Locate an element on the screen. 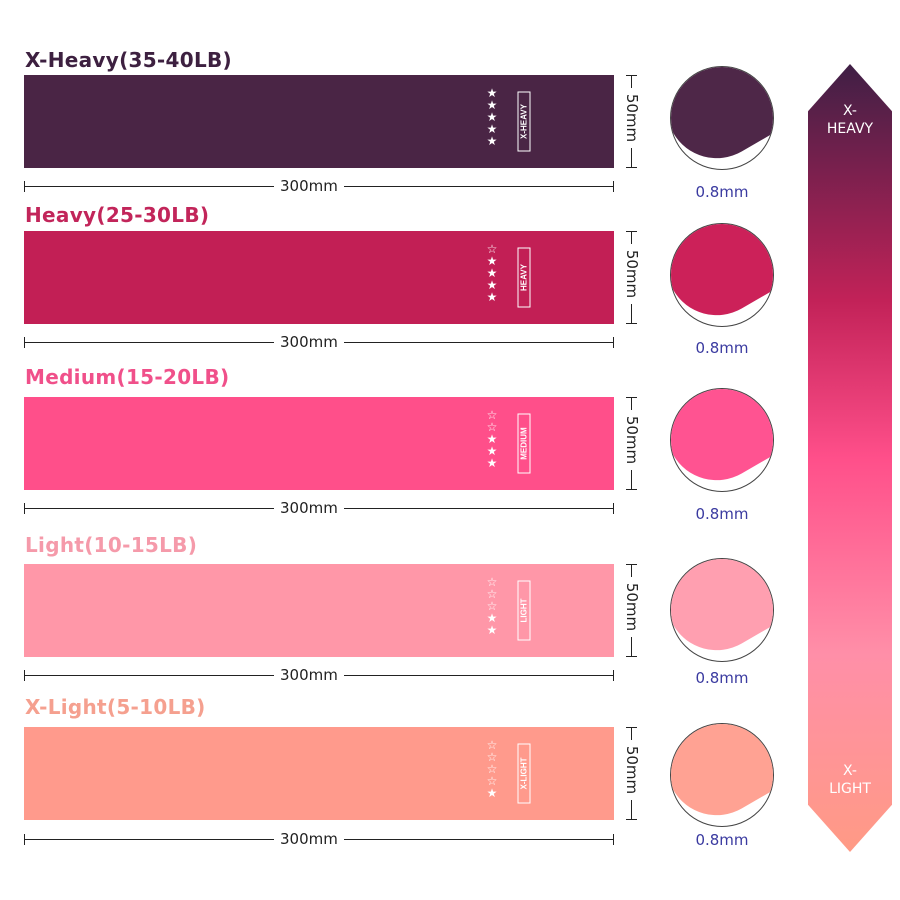 The image size is (900, 900). level-label: X-HEAVY is located at coordinates (524, 121).